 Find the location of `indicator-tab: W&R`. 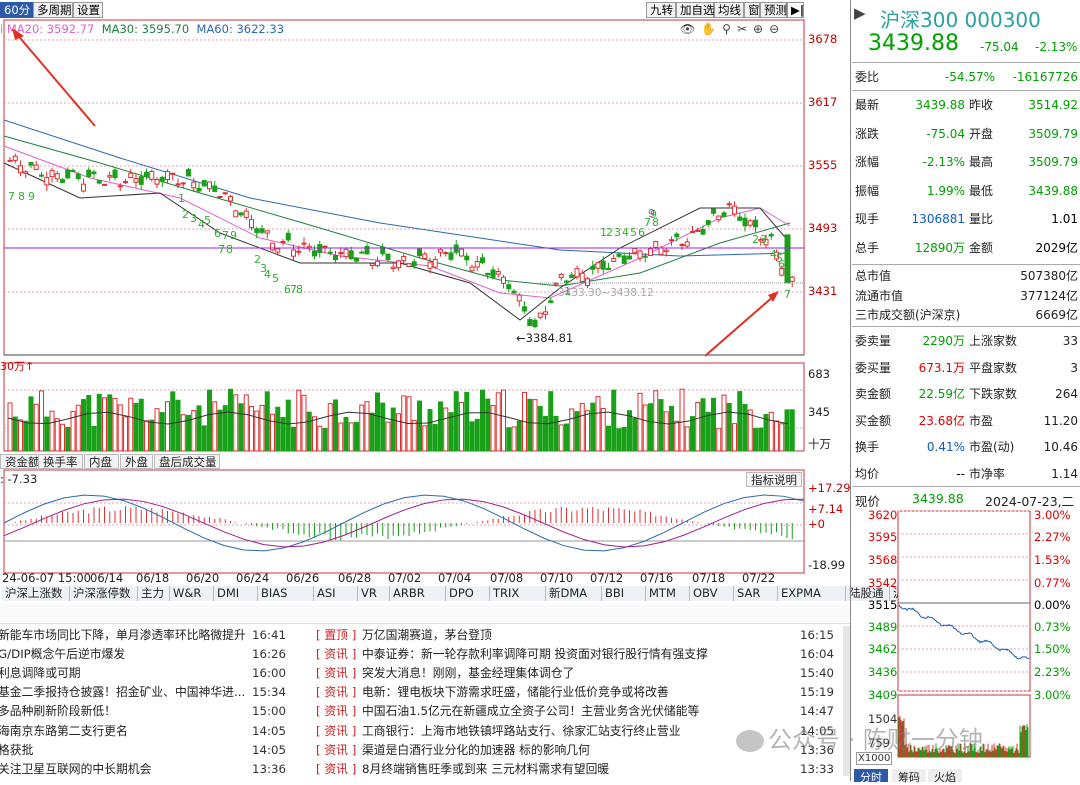

indicator-tab: W&R is located at coordinates (192, 593).